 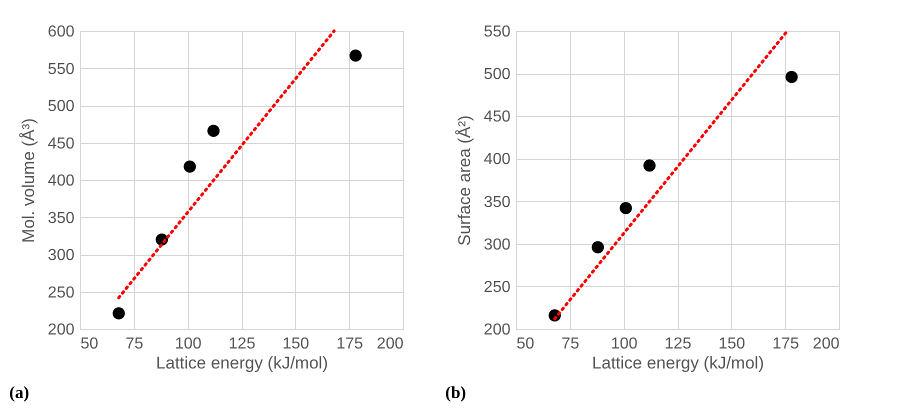 I want to click on y-tick-label: 600, so click(x=61, y=32).